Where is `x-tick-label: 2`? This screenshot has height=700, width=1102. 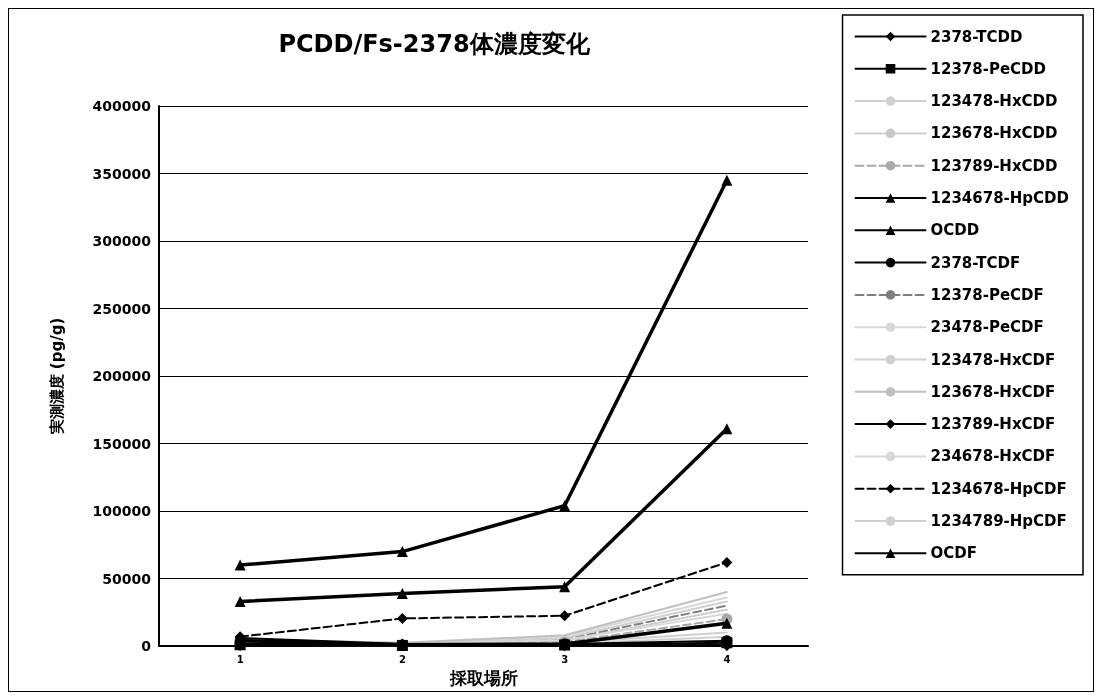
x-tick-label: 2 is located at coordinates (402, 659).